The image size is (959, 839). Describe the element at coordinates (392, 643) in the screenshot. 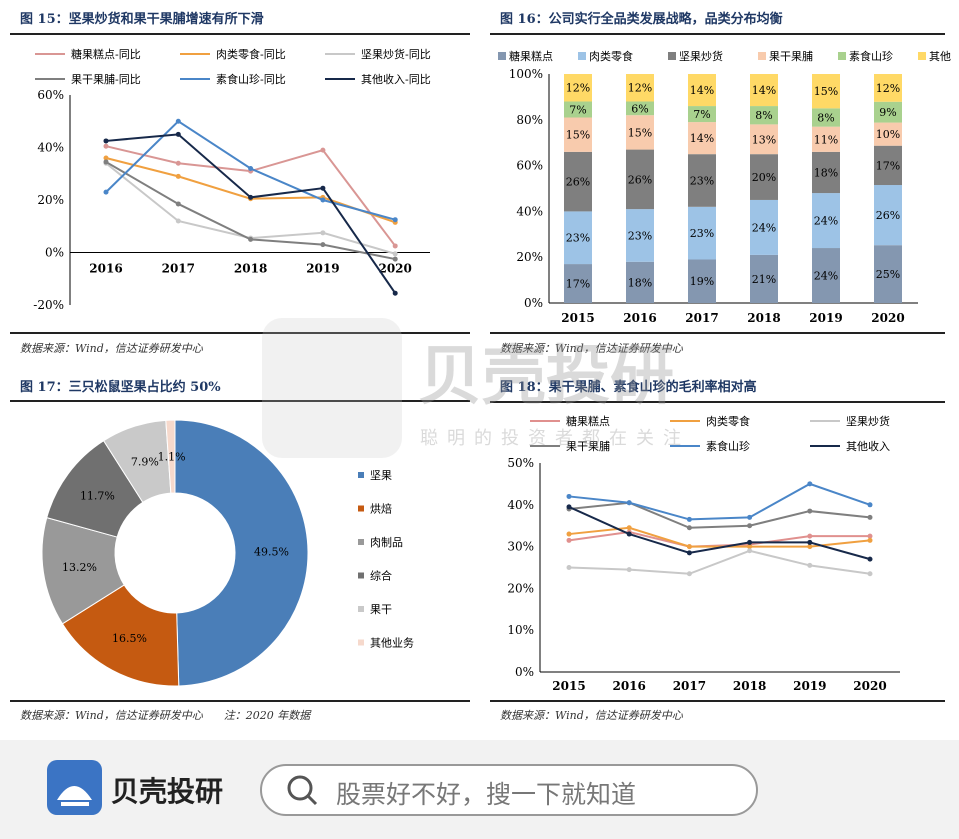

I see `legend-label: 其他业务` at that location.